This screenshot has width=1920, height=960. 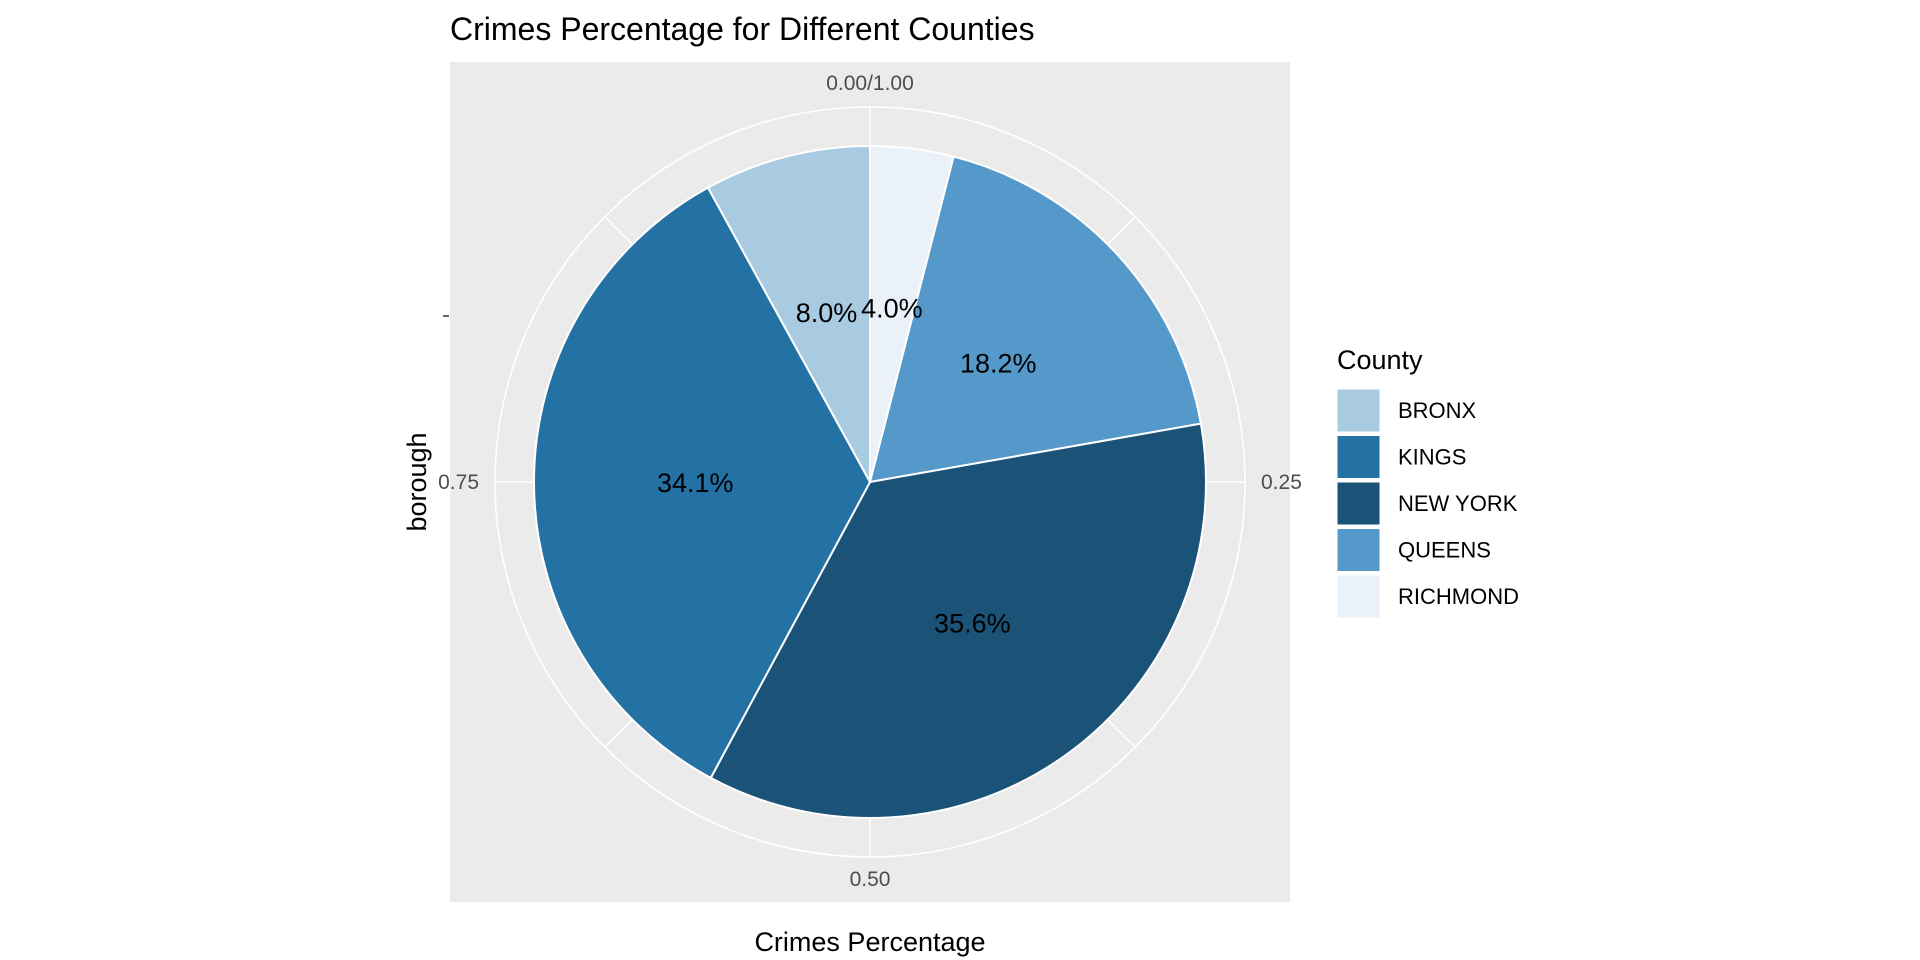 I want to click on legend-items: BRONX KINGS NEW YORK QUEENS RICHMOND, so click(x=1427, y=503).